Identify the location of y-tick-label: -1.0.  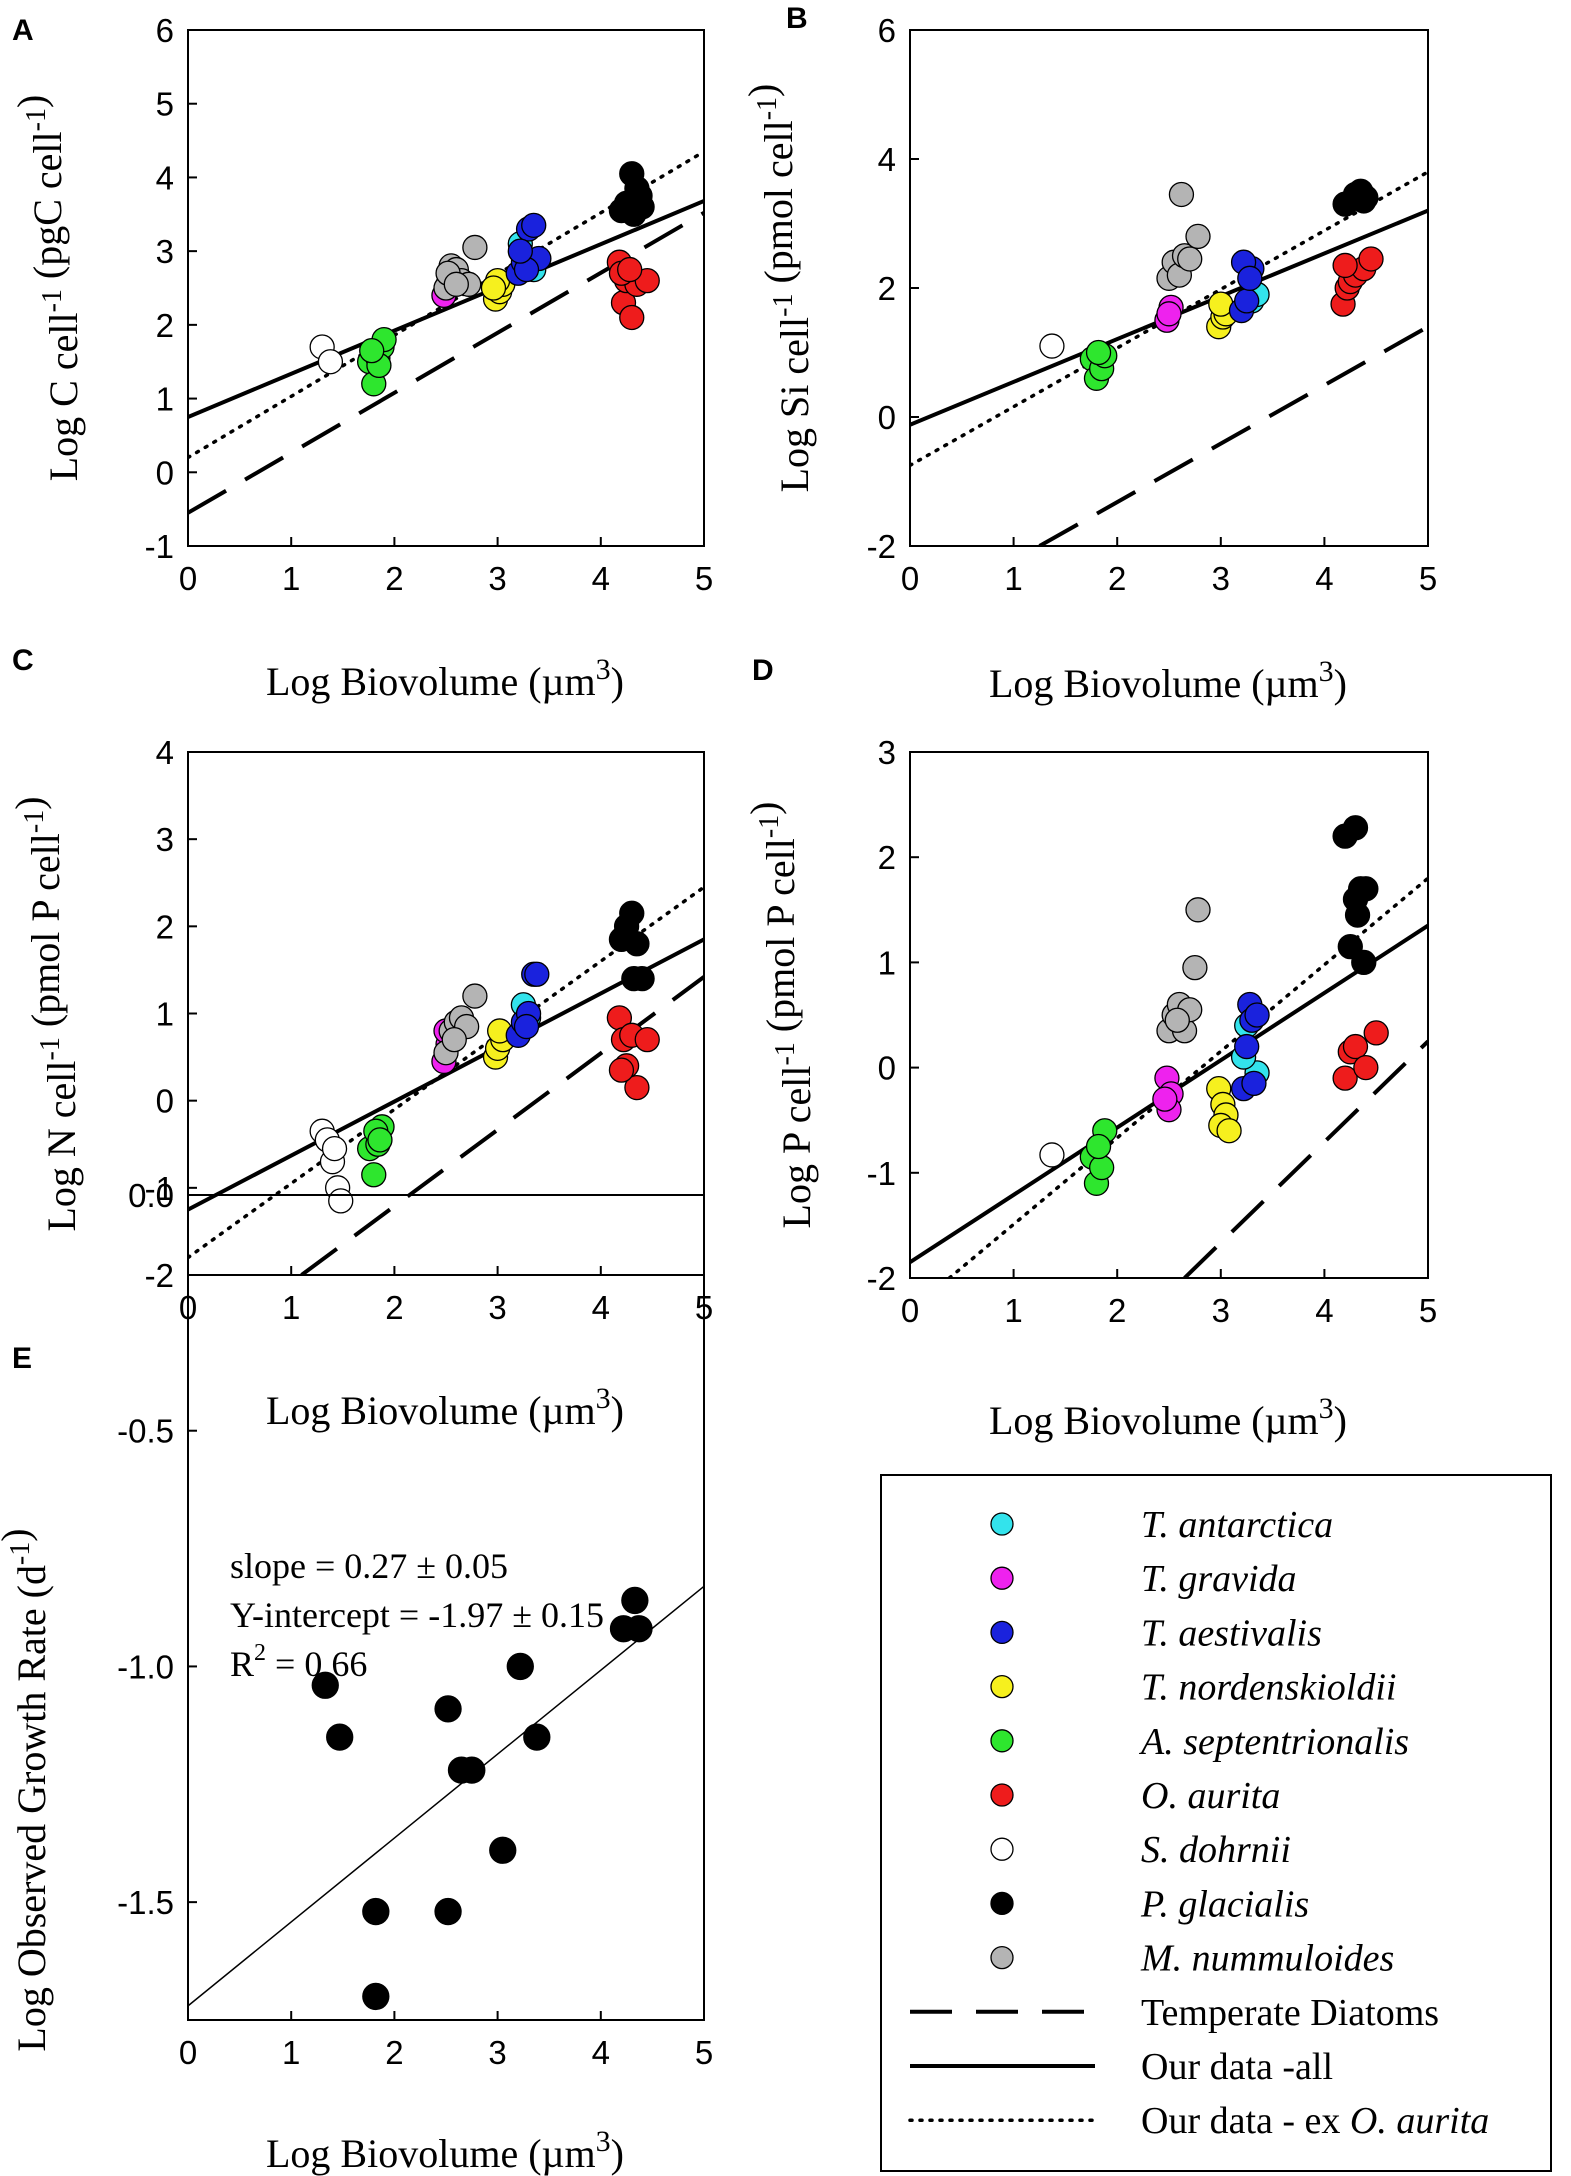
(145, 1666).